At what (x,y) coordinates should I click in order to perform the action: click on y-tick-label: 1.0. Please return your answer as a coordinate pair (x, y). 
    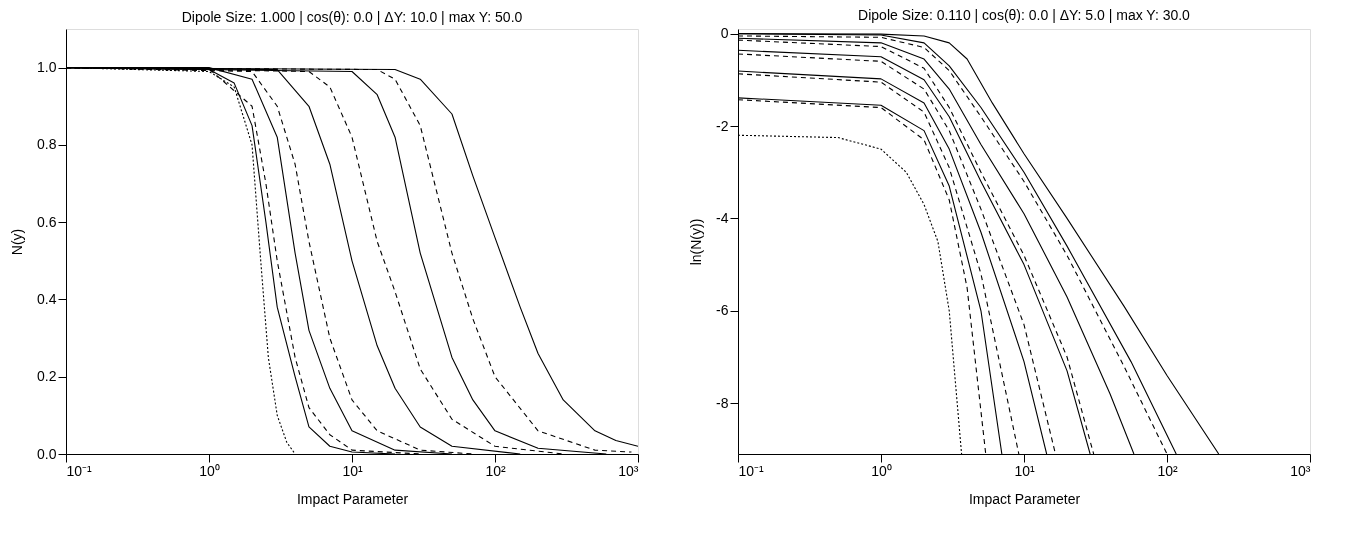
    Looking at the image, I should click on (47, 67).